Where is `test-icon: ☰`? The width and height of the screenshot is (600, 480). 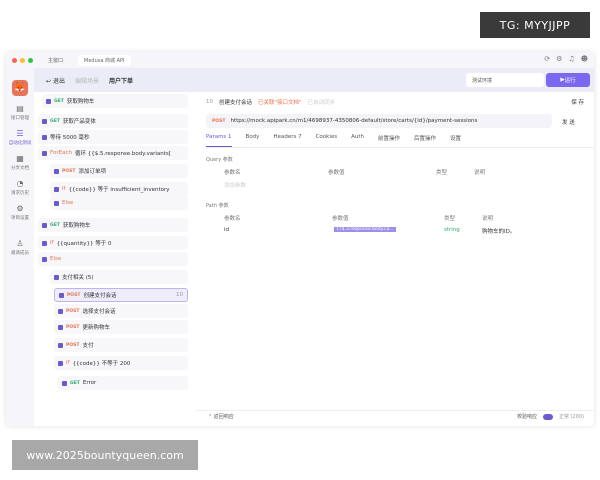 test-icon: ☰ is located at coordinates (20, 133).